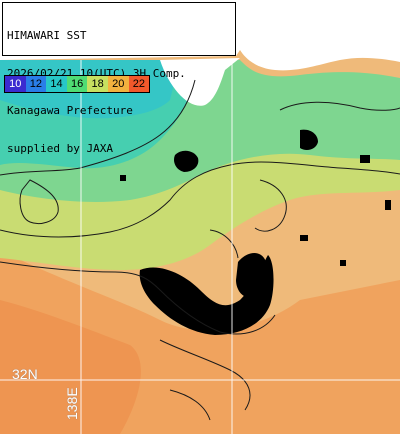  Describe the element at coordinates (56, 84) in the screenshot. I see `scale-cell-14: 14` at that location.